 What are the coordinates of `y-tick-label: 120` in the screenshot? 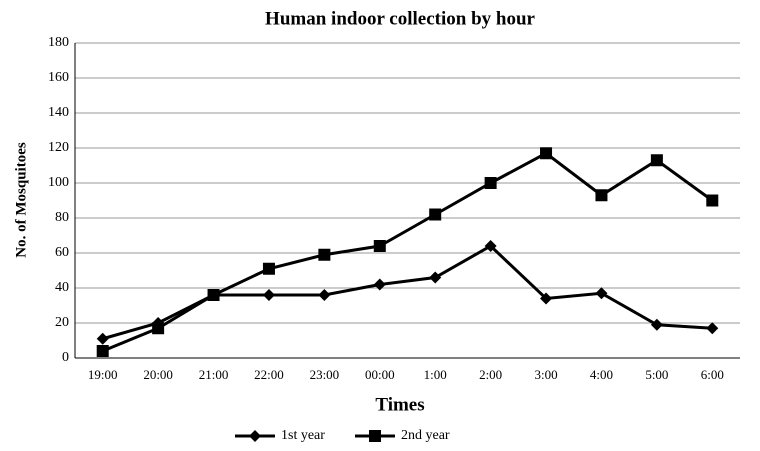 It's located at (58, 147).